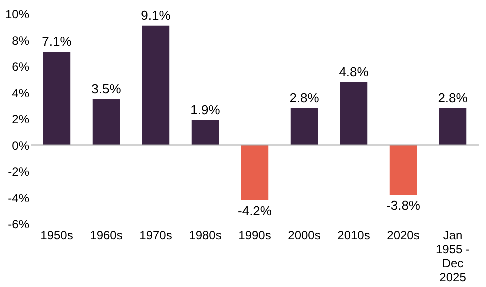 The image size is (486, 287). Describe the element at coordinates (21, 41) in the screenshot. I see `y-tick-label: 8%` at that location.